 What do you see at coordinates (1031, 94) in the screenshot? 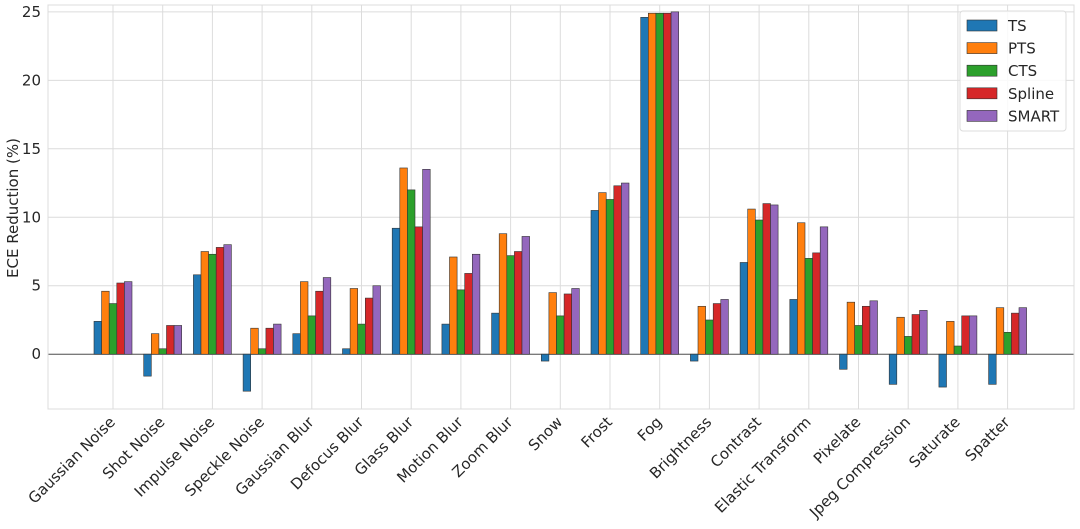
I see `legend-label: Spline` at bounding box center [1031, 94].